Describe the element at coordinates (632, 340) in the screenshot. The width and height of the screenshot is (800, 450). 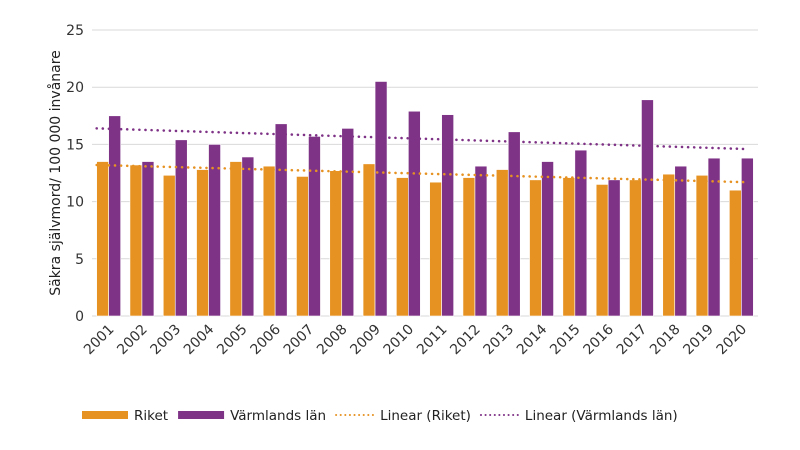
I see `x-tick-label: 2017` at that location.